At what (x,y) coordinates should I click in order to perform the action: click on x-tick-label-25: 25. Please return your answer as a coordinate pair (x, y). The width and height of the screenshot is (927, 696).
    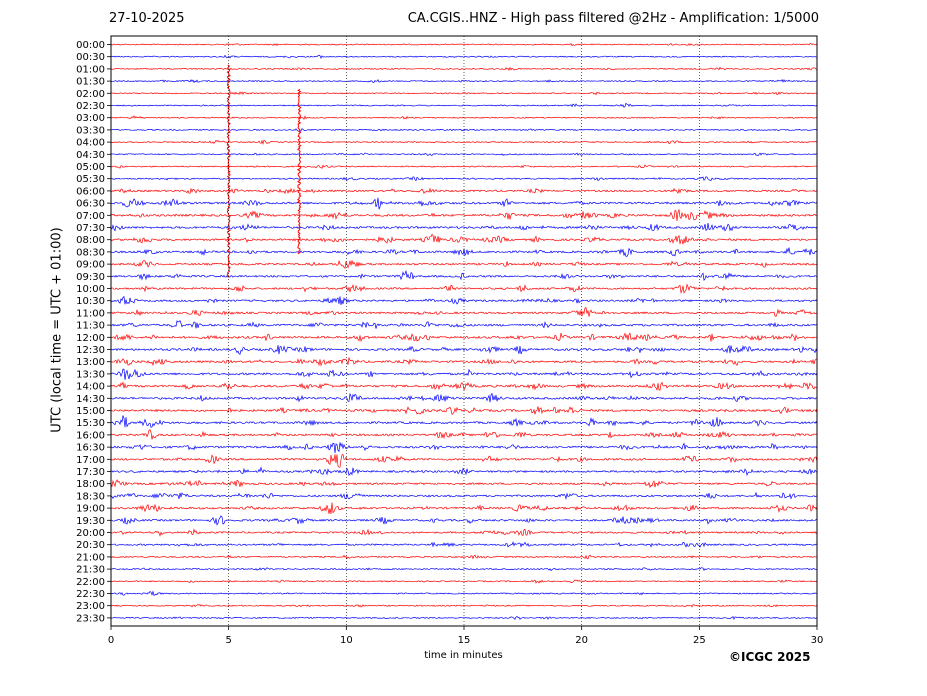
    Looking at the image, I should click on (699, 640).